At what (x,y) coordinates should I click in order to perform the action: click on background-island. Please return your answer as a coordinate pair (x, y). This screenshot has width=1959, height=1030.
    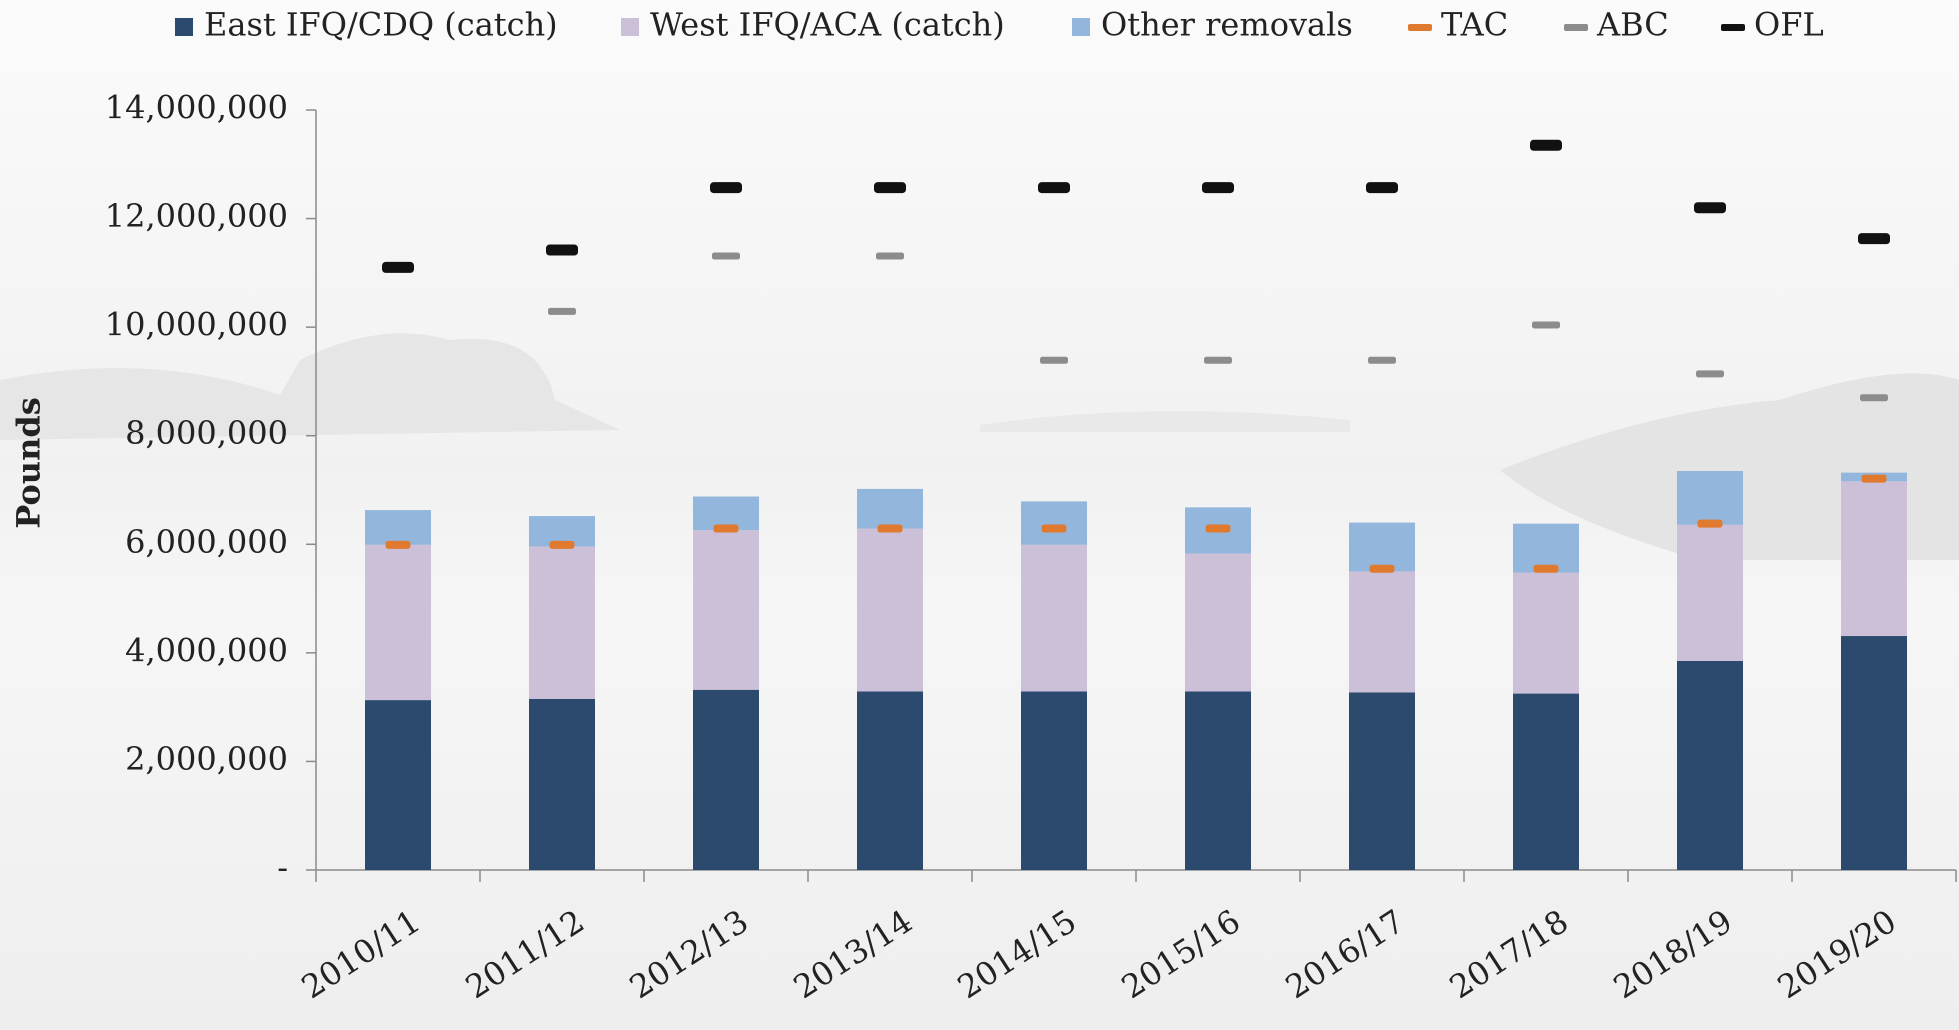
    Looking at the image, I should click on (310, 386).